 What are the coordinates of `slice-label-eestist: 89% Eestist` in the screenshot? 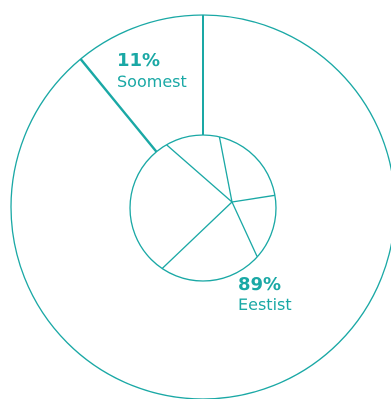 It's located at (265, 294).